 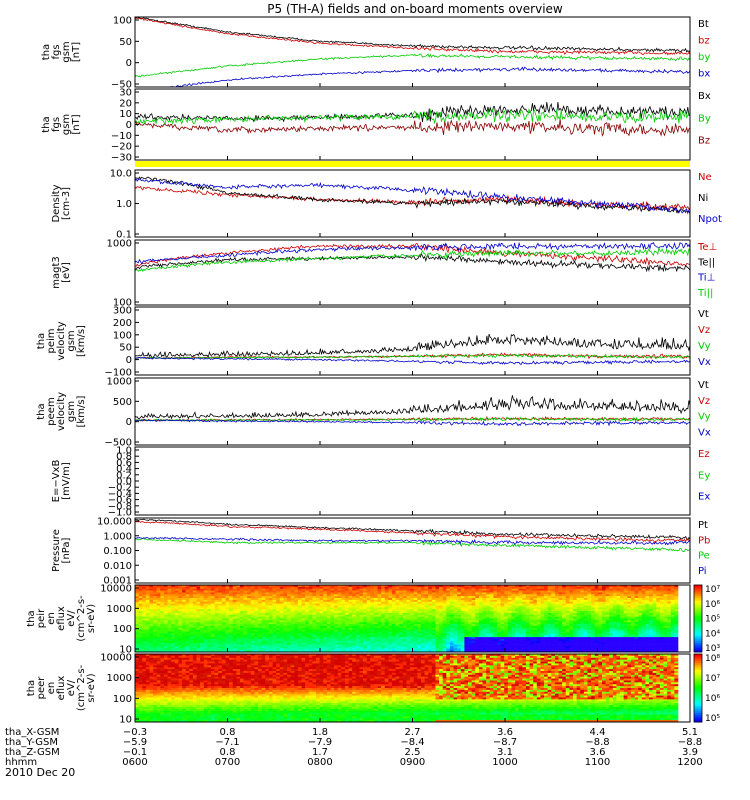 I want to click on legend-label: Pe, so click(x=704, y=556).